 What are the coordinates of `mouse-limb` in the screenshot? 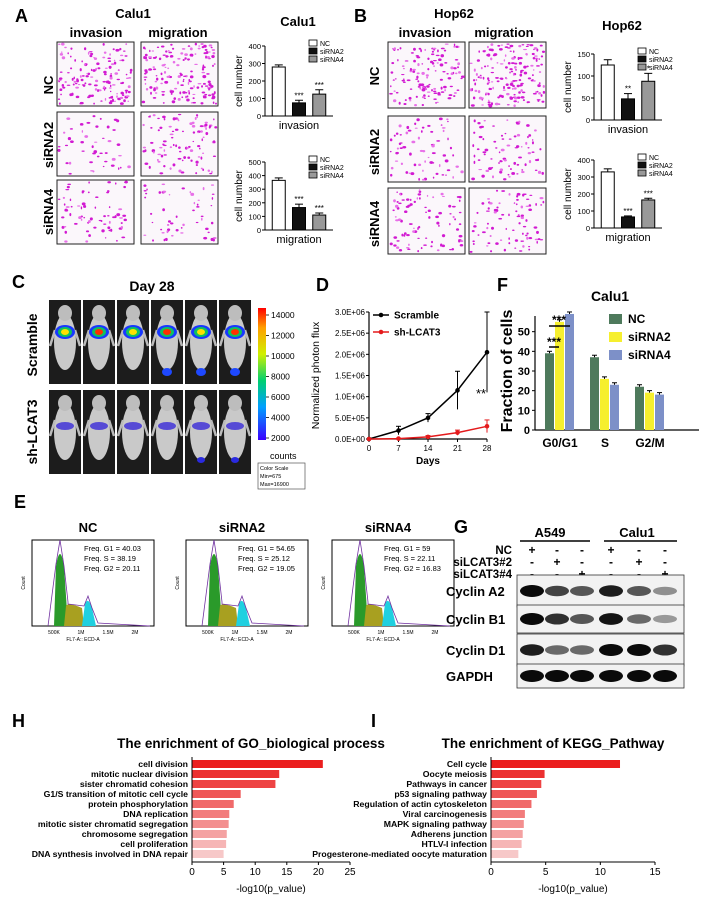 It's located at (52, 428).